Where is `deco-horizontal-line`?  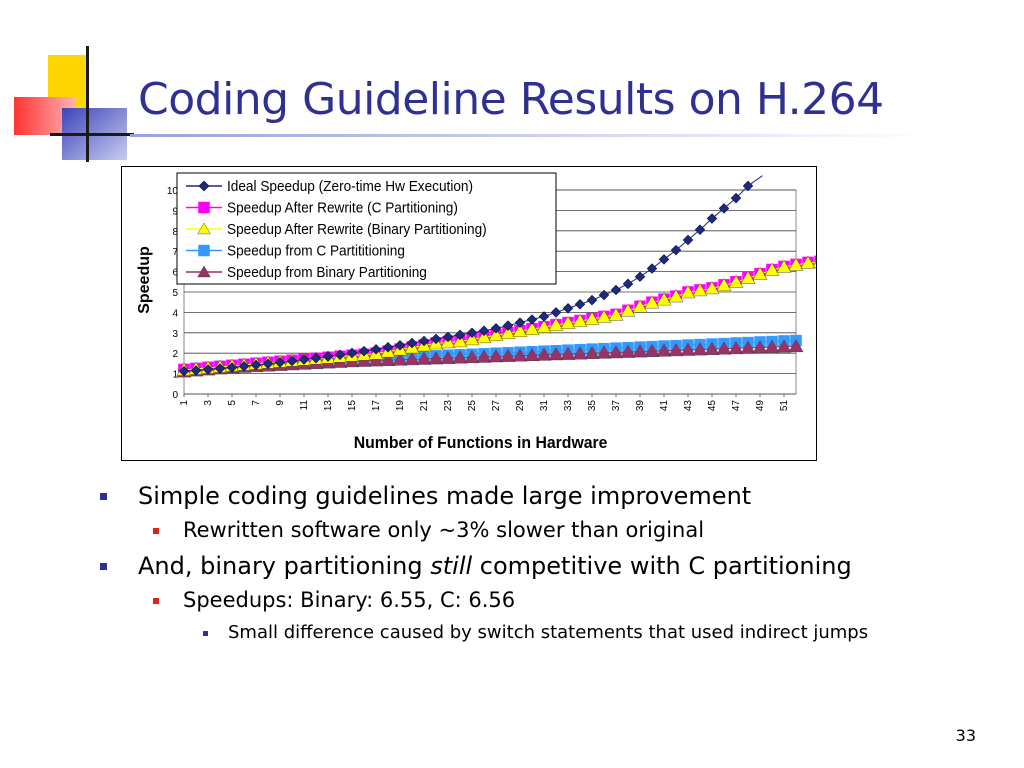 deco-horizontal-line is located at coordinates (92, 134).